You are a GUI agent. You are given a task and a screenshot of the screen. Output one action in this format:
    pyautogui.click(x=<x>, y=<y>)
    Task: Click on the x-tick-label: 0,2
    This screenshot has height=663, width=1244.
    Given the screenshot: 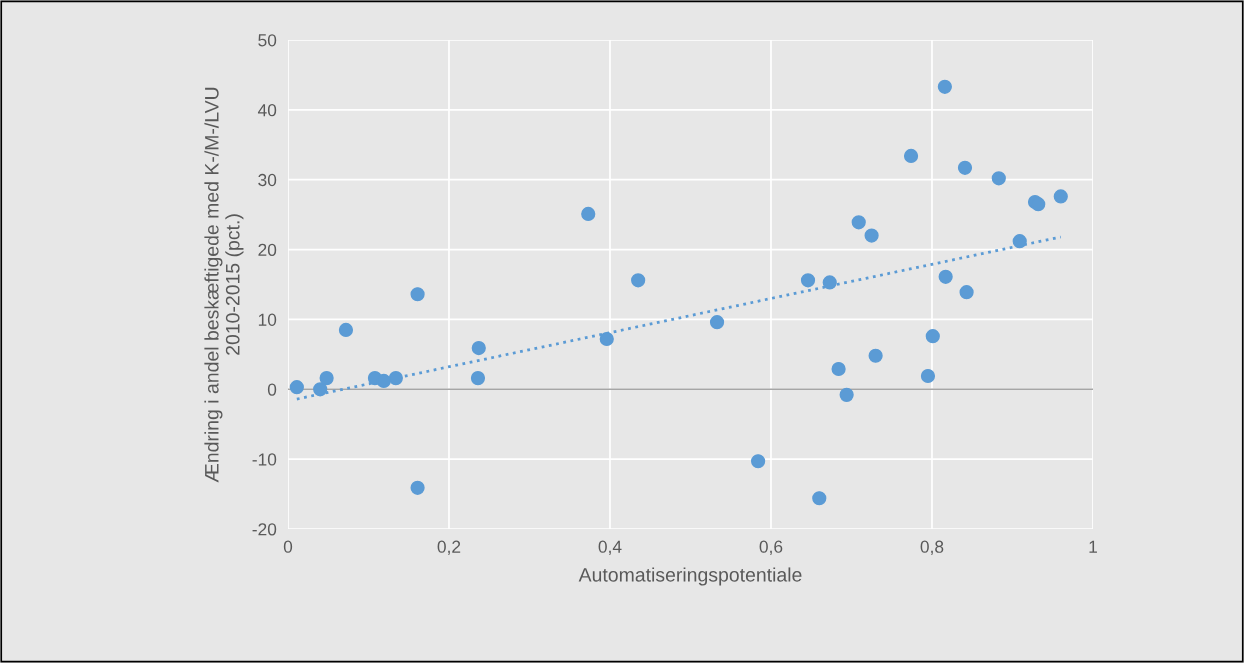 What is the action you would take?
    pyautogui.click(x=449, y=547)
    